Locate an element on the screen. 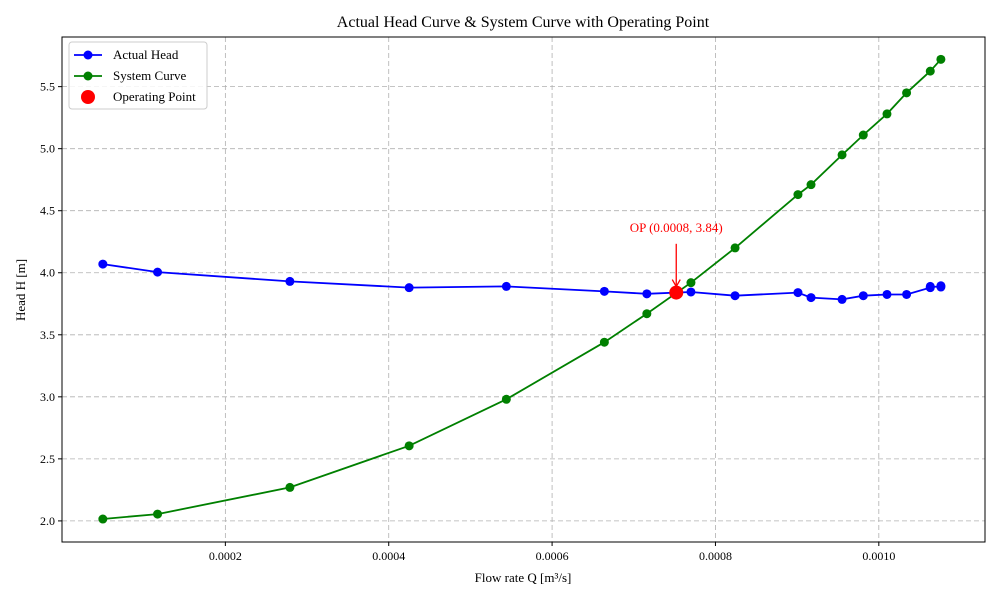 The width and height of the screenshot is (1000, 600). legend: Actual Head System Curve Operating Point is located at coordinates (138, 75).